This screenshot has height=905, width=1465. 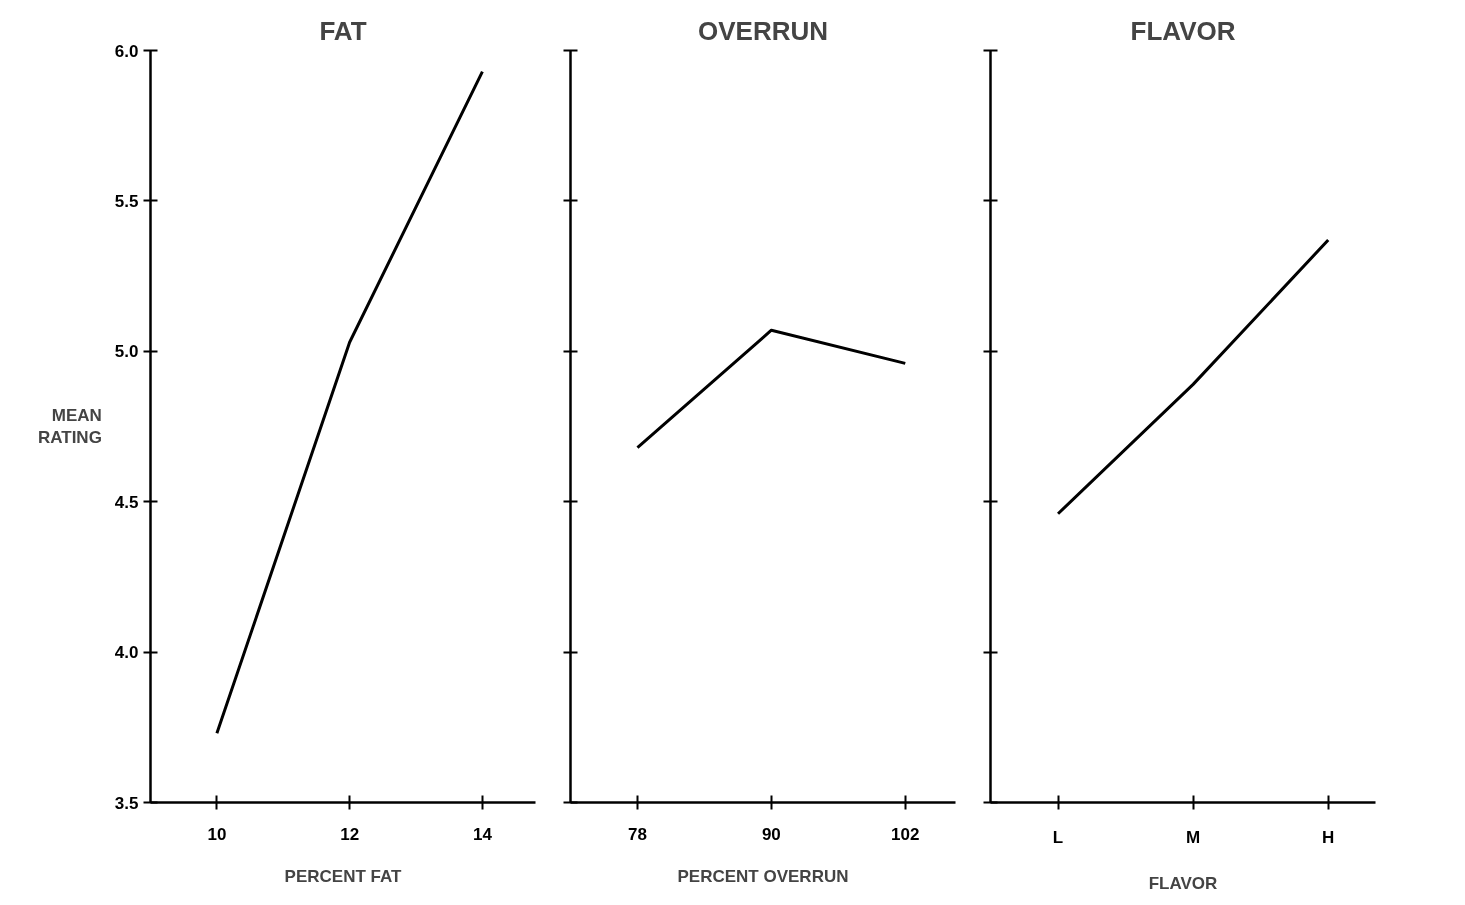 I want to click on x-tick-label: 12, so click(x=350, y=834).